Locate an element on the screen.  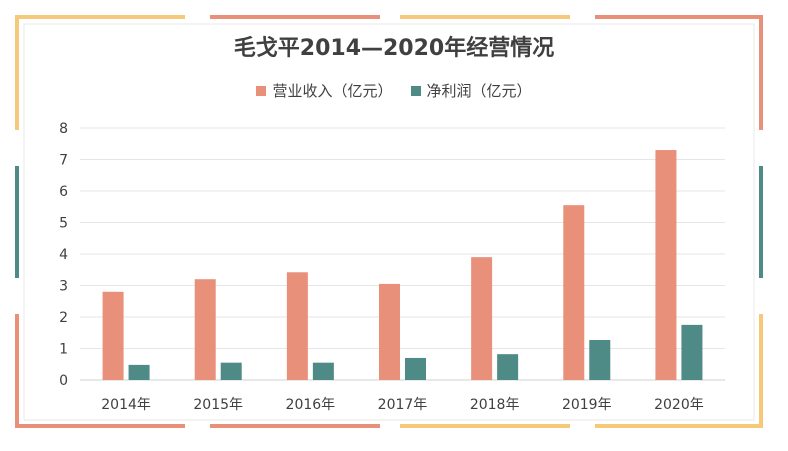
legend-label-profit: 净利润（亿元） is located at coordinates (479, 91).